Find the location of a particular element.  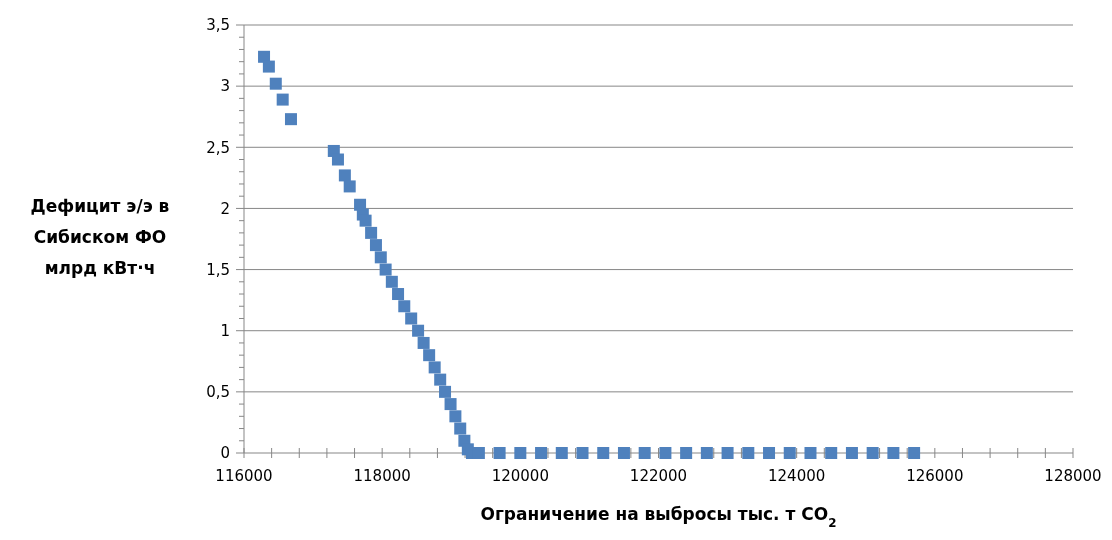

x-tick-label: 128000 is located at coordinates (1073, 476).